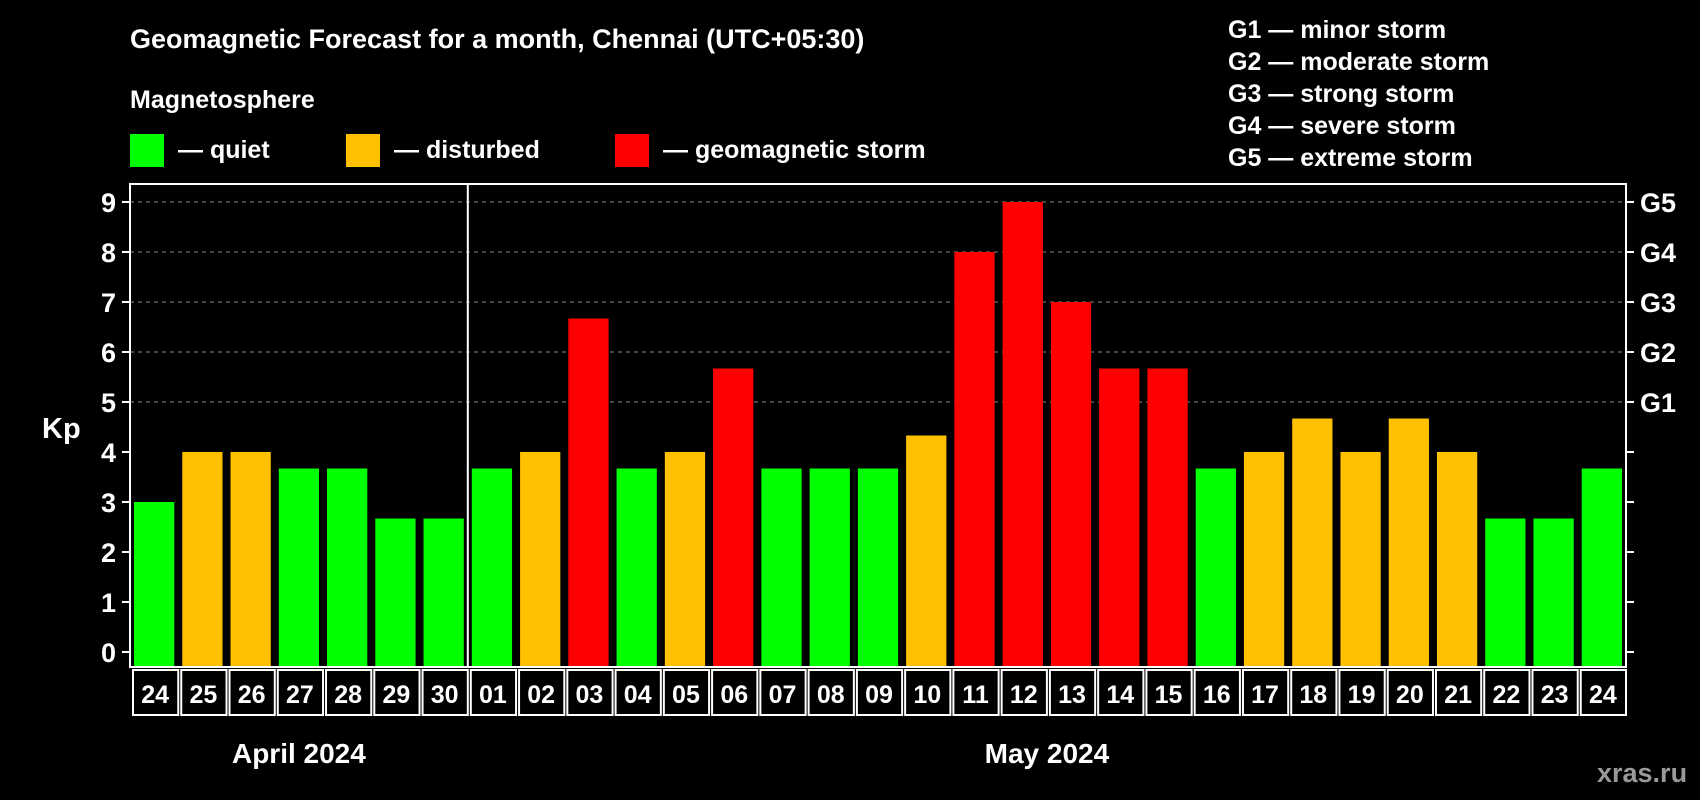 The width and height of the screenshot is (1700, 800). I want to click on legend-disturbed-label: — disturbed, so click(467, 150).